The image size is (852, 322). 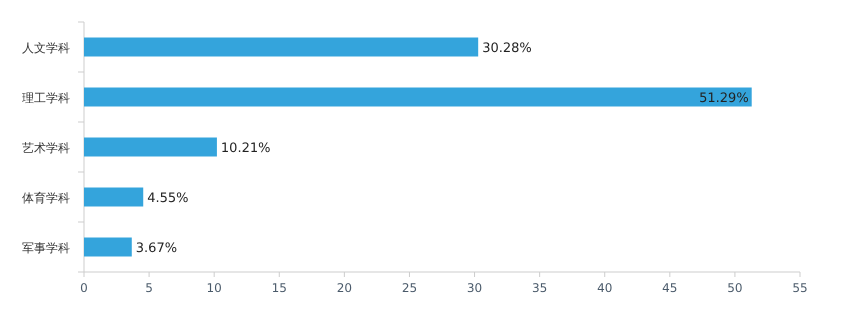 I want to click on x-tick-label: 35, so click(x=540, y=288).